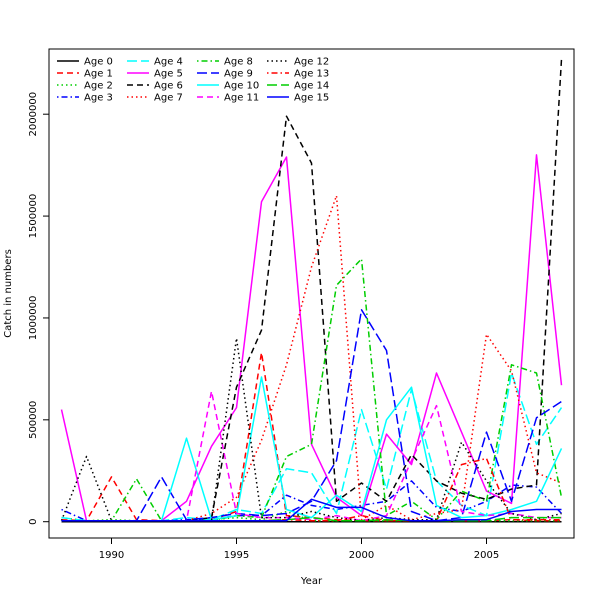  What do you see at coordinates (236, 555) in the screenshot?
I see `x-tick-label: 1995` at bounding box center [236, 555].